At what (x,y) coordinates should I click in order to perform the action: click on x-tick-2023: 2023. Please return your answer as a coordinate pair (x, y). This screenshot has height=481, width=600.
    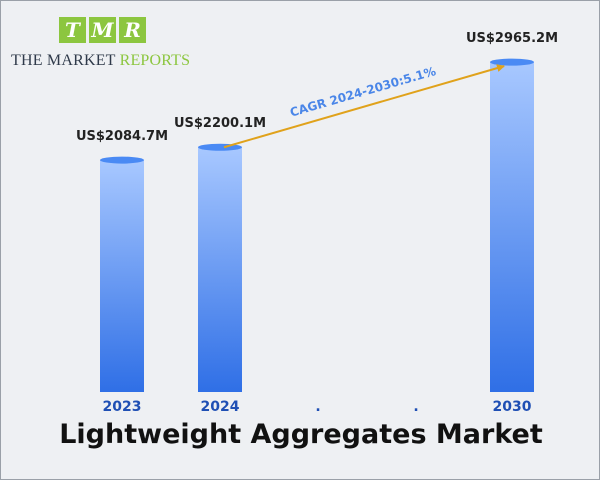
    Looking at the image, I should click on (122, 407).